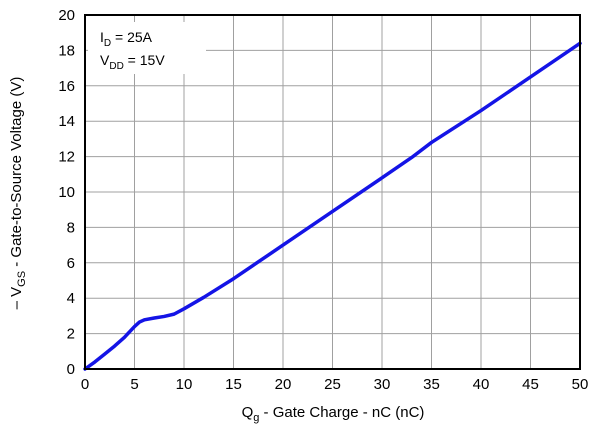  Describe the element at coordinates (85, 384) in the screenshot. I see `x-tick-label-0: 0` at that location.